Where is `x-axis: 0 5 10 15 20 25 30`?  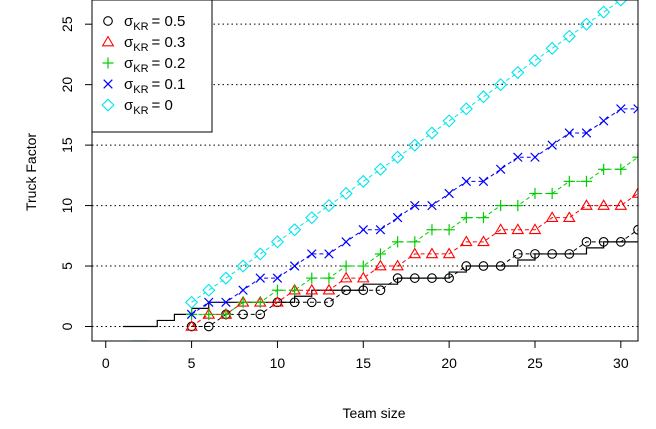
x-axis: 0 5 10 15 20 25 30 is located at coordinates (365, 356).